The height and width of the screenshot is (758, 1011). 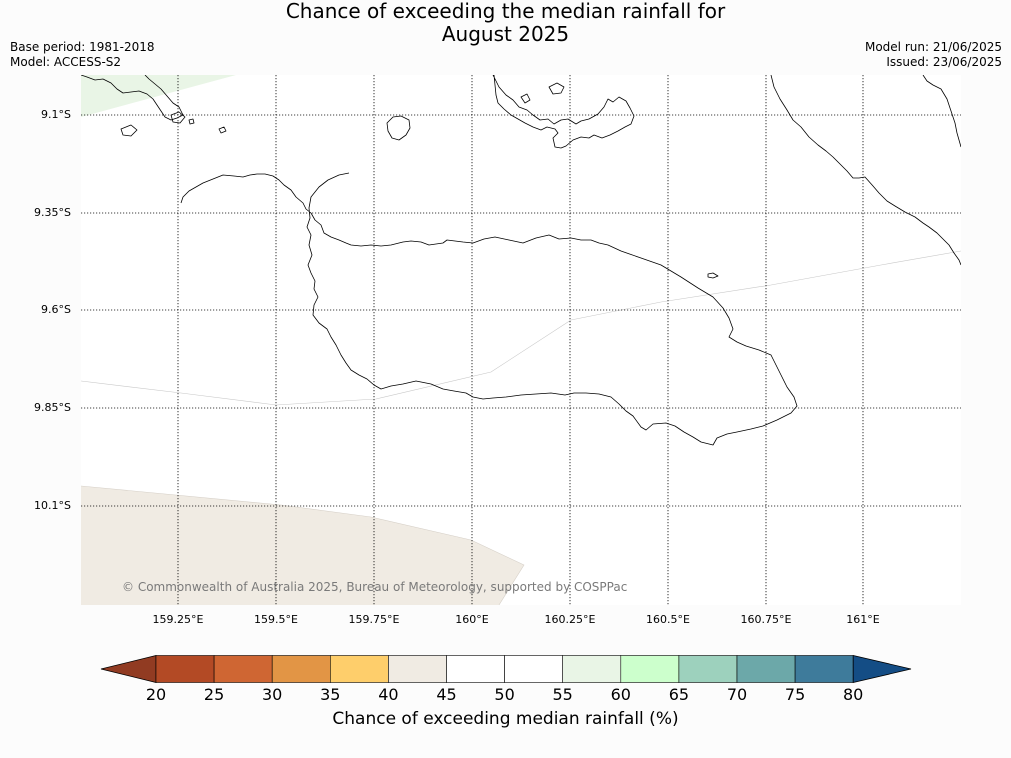 I want to click on latitude-label: 9.35°S, so click(x=52, y=212).